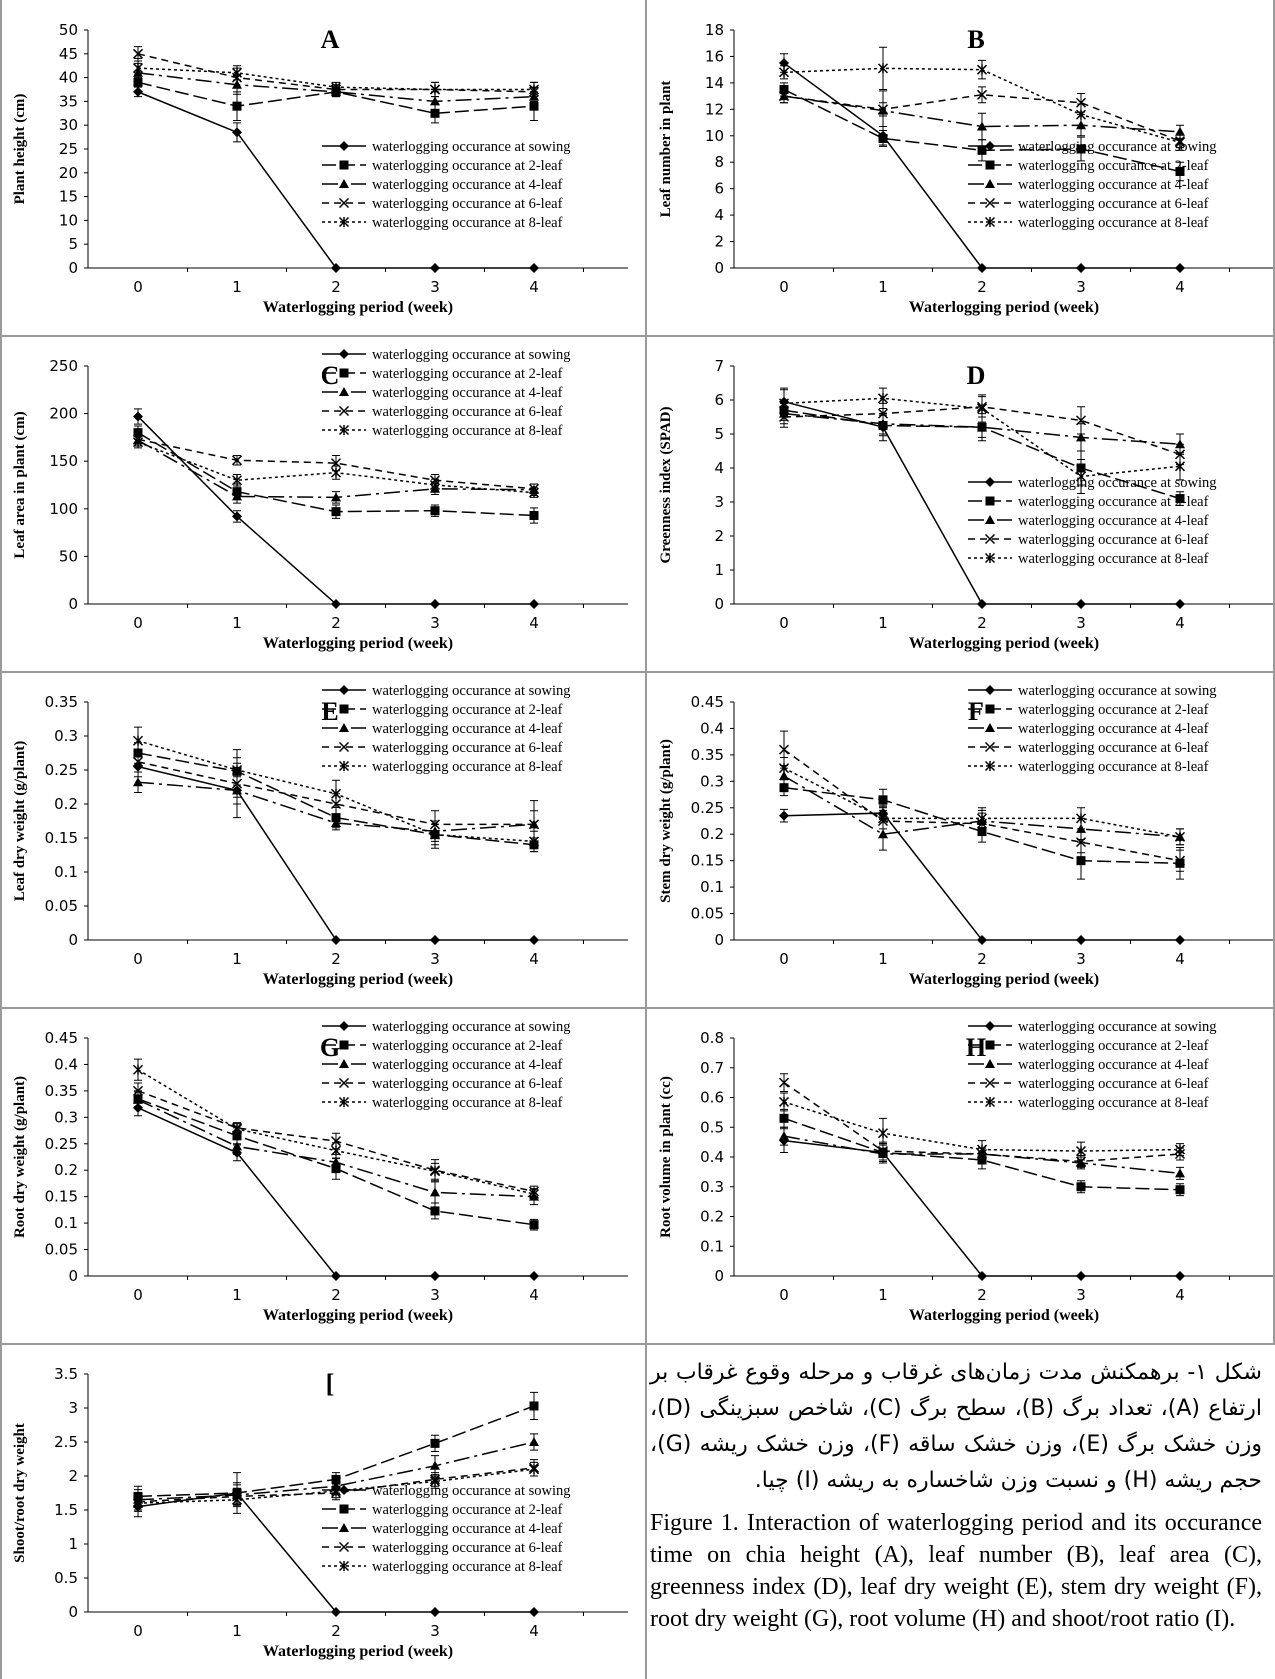 The image size is (1275, 1679). Describe the element at coordinates (719, 468) in the screenshot. I see `y-tick-label: 4` at that location.